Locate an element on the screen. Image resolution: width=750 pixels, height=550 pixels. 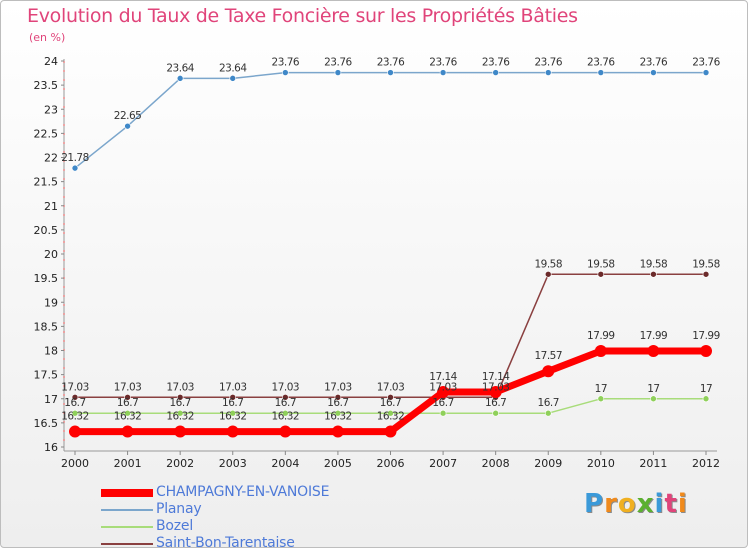
y-tick-label: 24 is located at coordinates (51, 61).